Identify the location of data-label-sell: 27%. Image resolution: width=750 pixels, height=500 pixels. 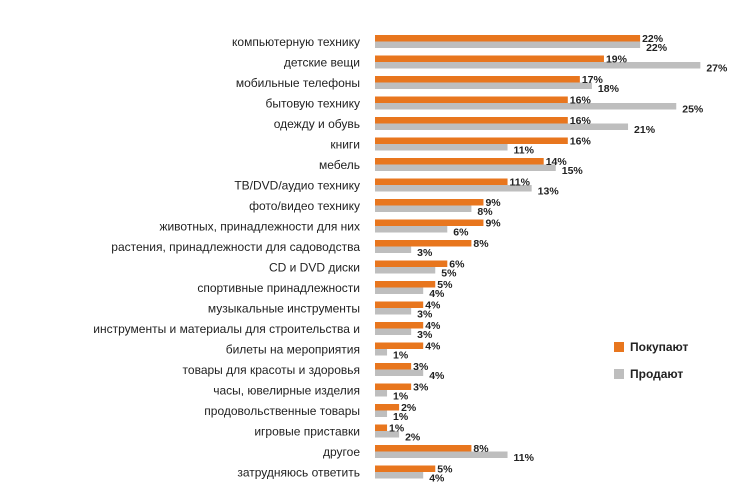
(717, 69).